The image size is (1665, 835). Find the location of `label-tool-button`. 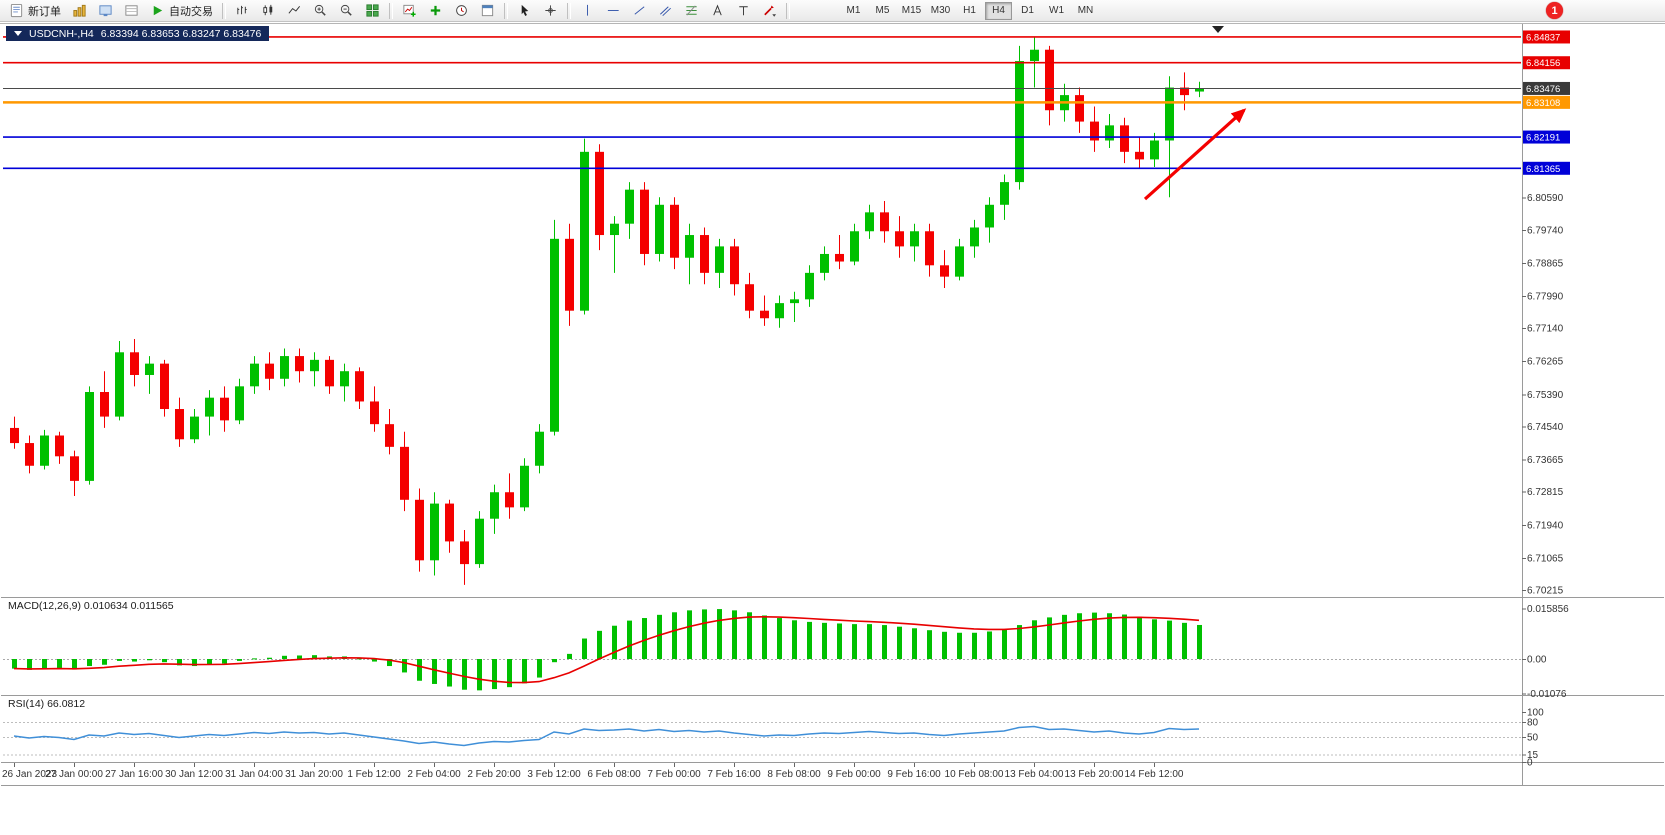

label-tool-button is located at coordinates (743, 11).